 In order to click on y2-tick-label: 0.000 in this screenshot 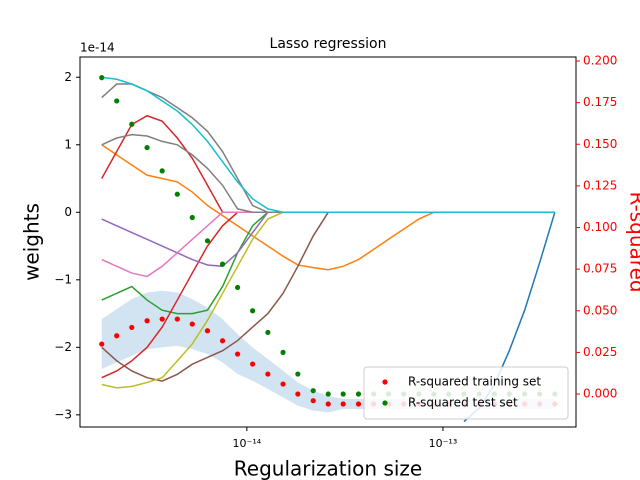, I will do `click(600, 394)`.